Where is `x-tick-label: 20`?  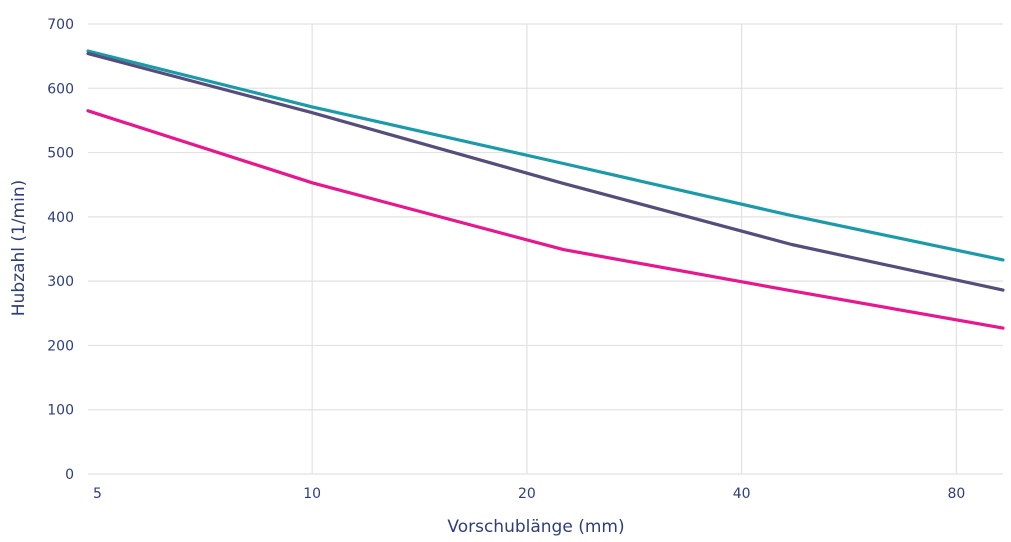 x-tick-label: 20 is located at coordinates (527, 494).